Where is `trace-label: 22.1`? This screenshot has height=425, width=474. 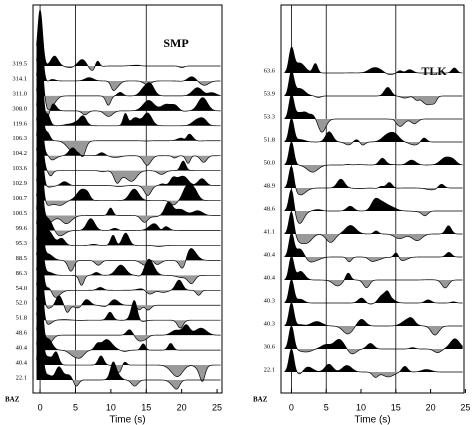
trace-label: 22.1 is located at coordinates (21, 377).